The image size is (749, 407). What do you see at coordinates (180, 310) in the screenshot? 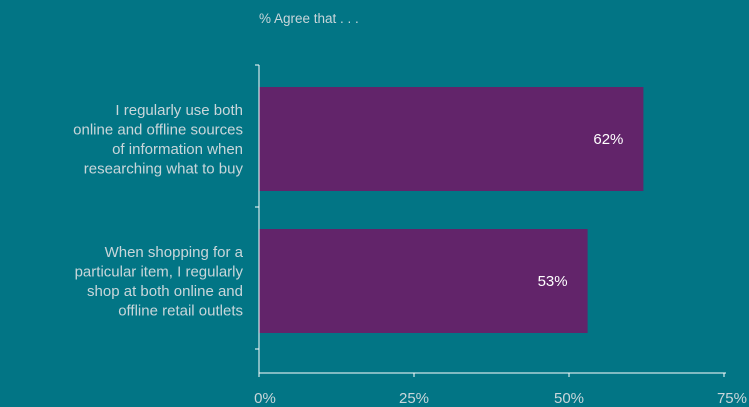
I see `category-label-2-line-4: offline retail outlets` at bounding box center [180, 310].